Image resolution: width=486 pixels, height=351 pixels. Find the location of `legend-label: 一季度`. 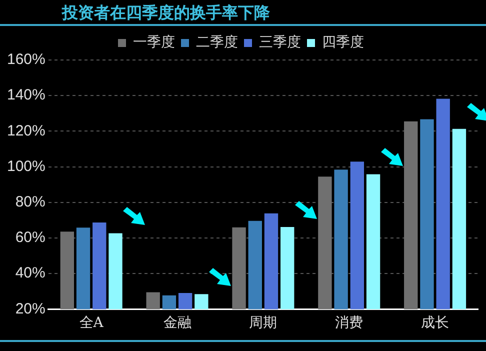

legend-label: 一季度 is located at coordinates (154, 42).